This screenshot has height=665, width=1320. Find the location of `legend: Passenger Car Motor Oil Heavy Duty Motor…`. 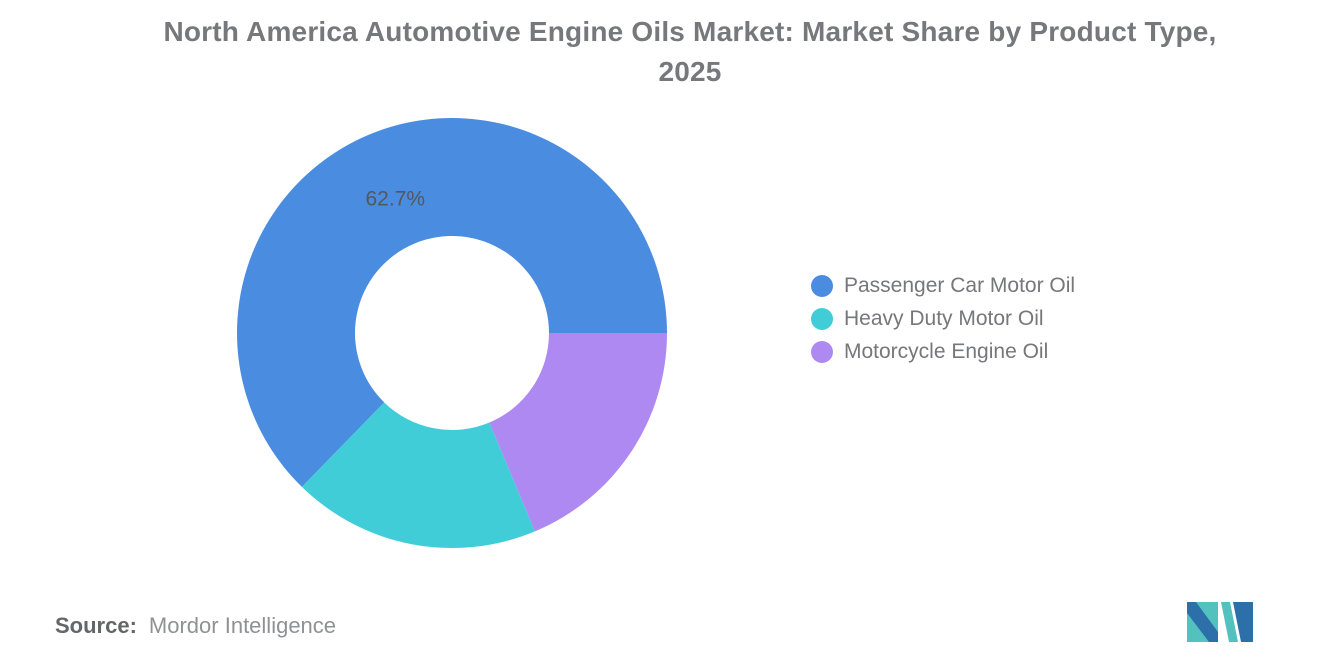

legend: Passenger Car Motor Oil Heavy Duty Motor… is located at coordinates (943, 318).